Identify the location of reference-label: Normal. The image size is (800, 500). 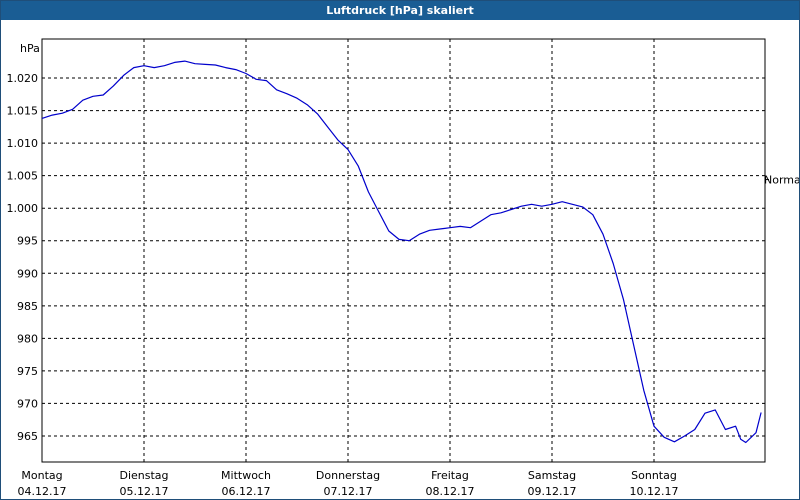
(781, 180).